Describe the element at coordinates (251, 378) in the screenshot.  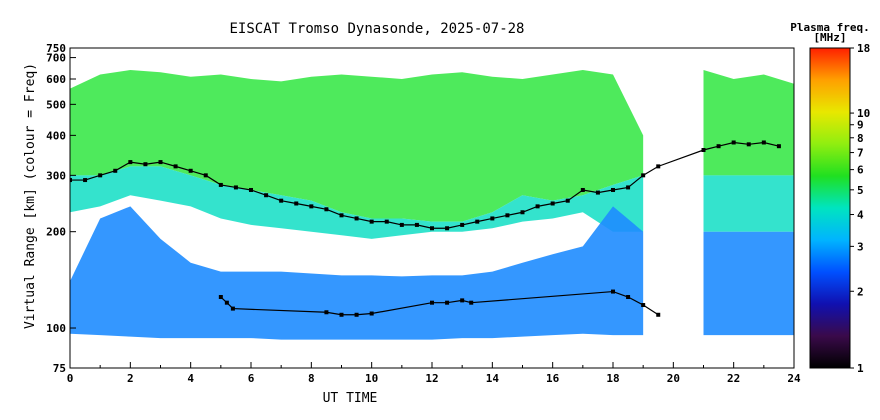
I see `x-tick-label: 6` at that location.